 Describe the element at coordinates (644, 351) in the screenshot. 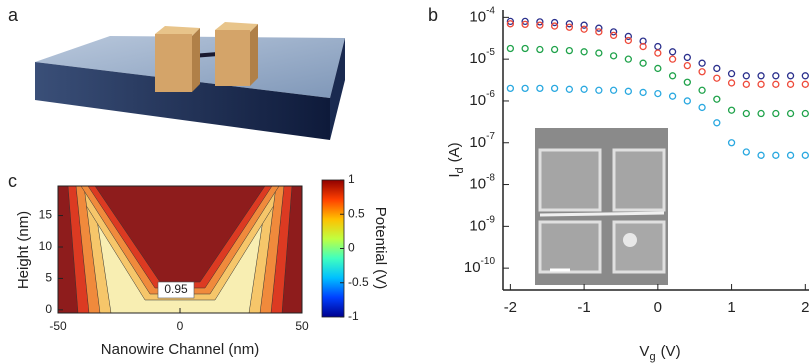

I see `axis-label-main: V` at that location.